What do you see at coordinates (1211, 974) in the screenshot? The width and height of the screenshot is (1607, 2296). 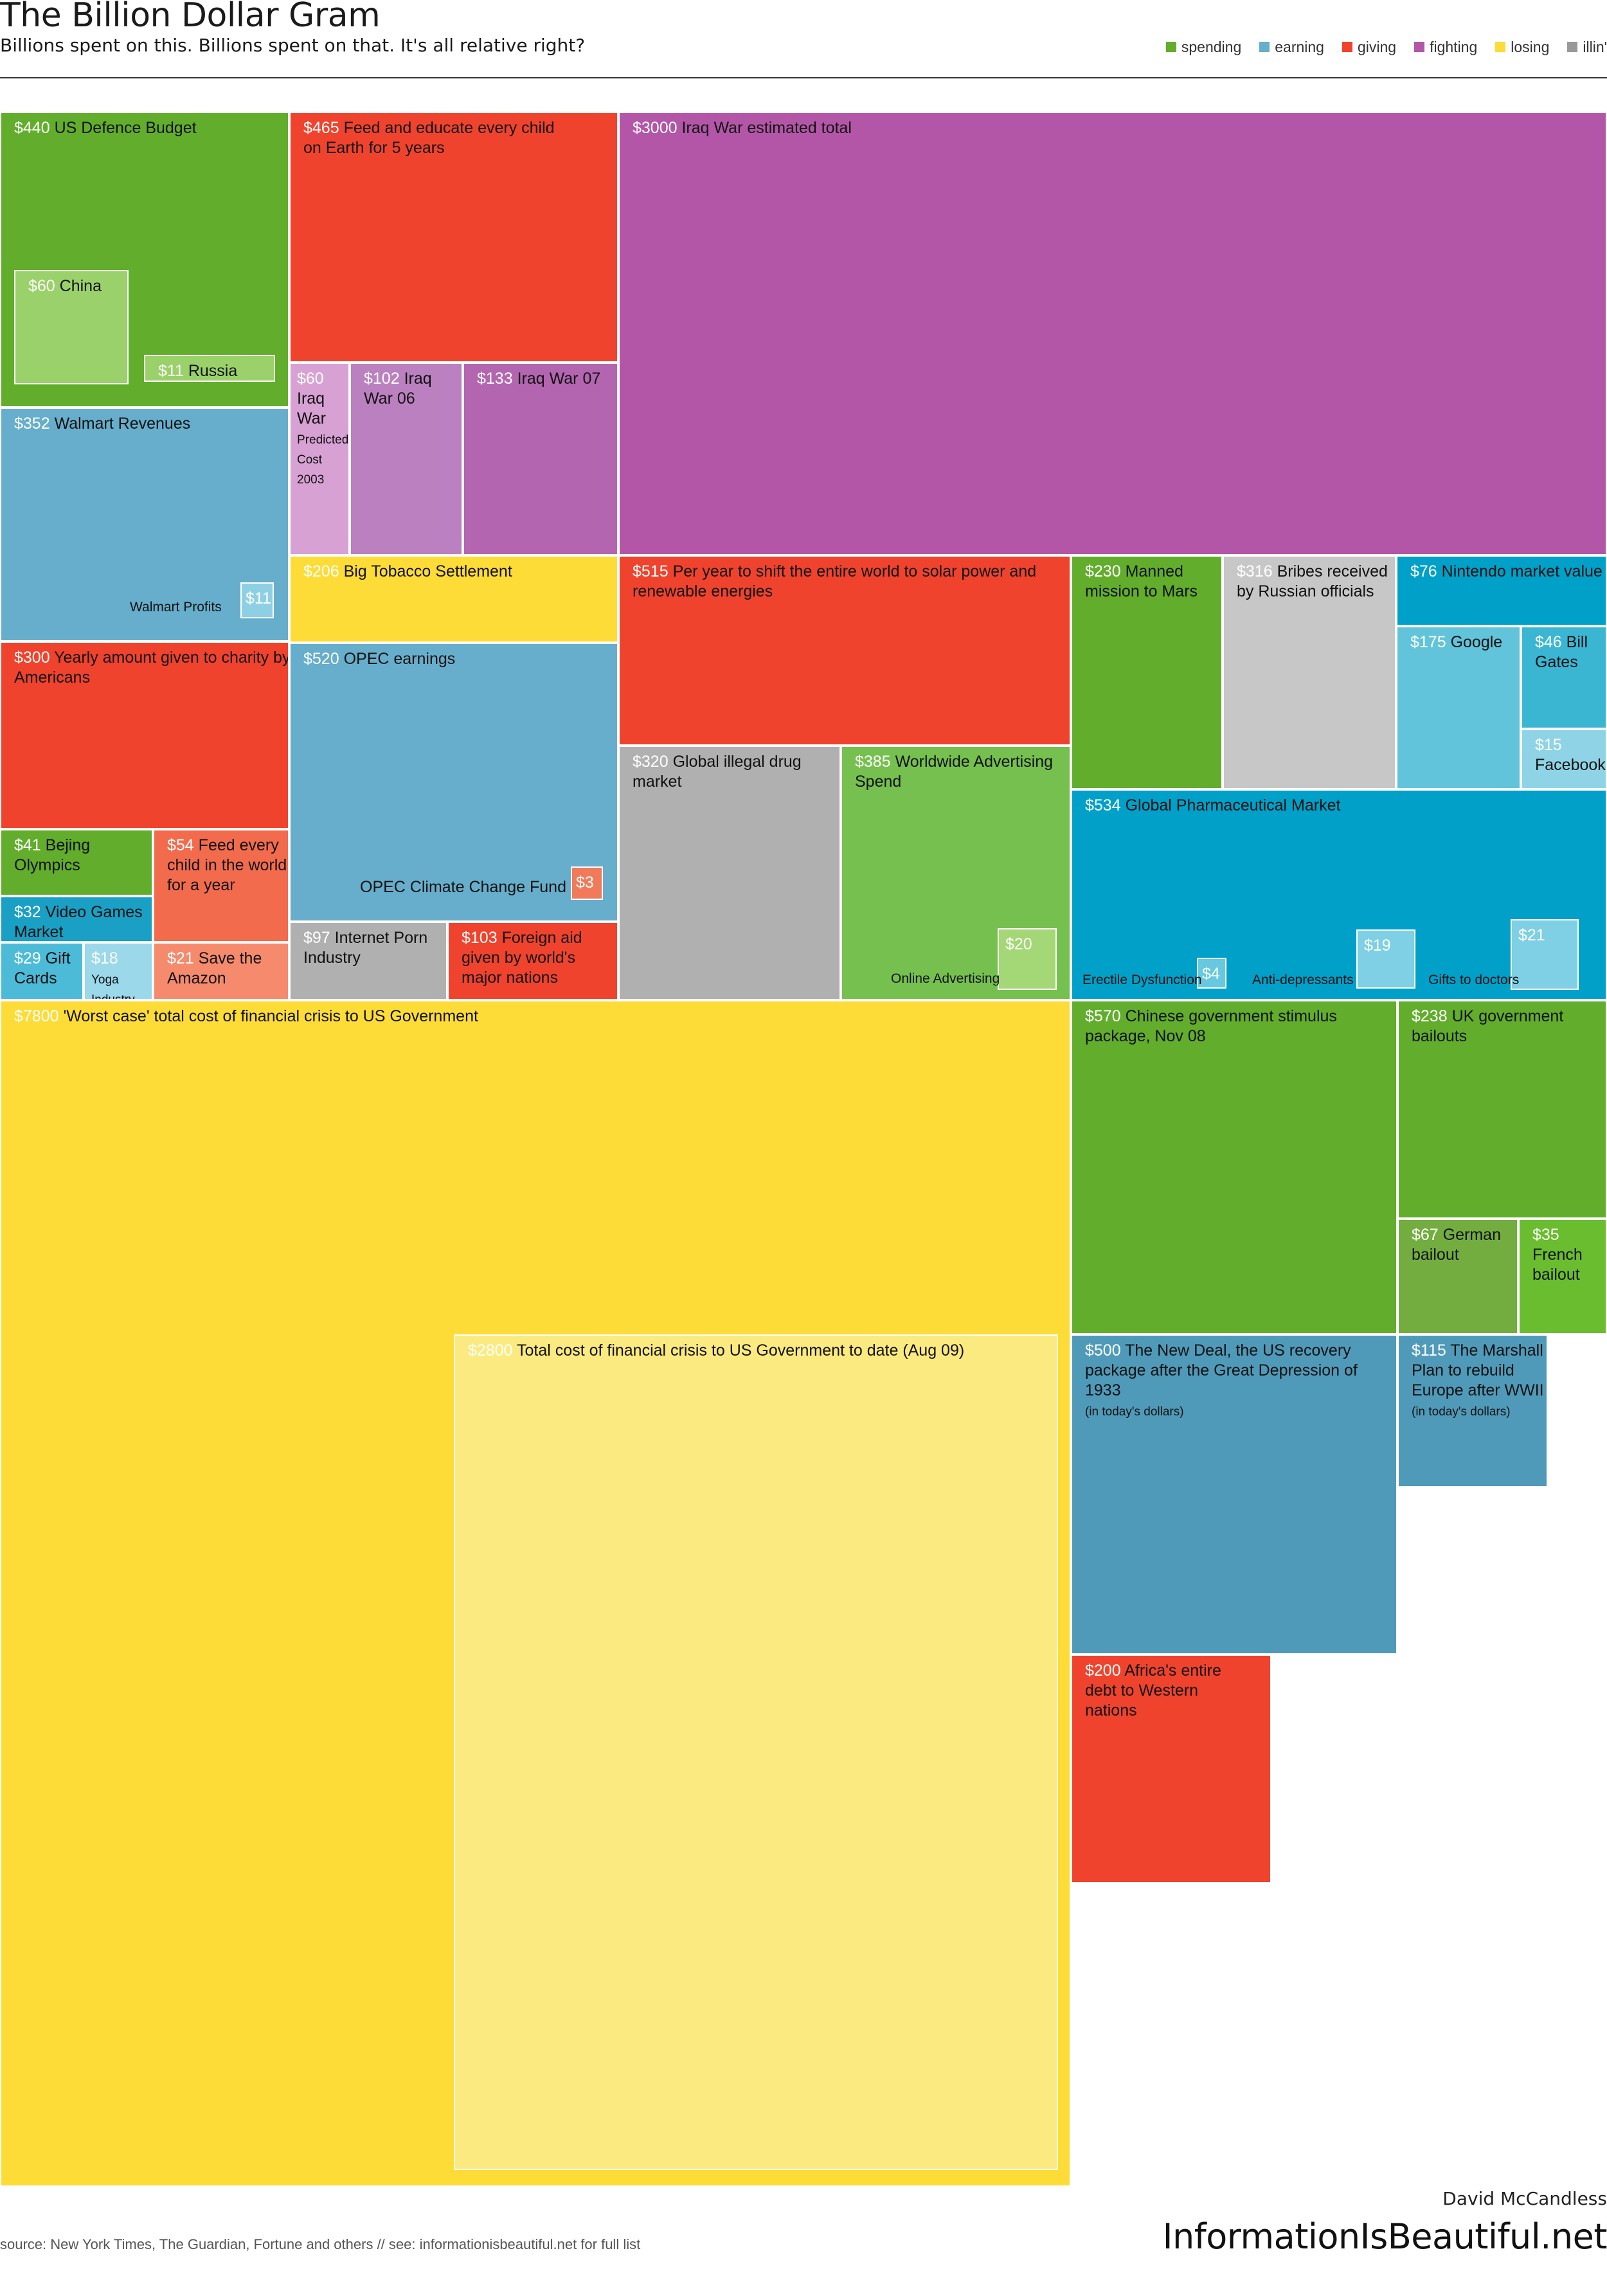 I see `cell-label: $4` at bounding box center [1211, 974].